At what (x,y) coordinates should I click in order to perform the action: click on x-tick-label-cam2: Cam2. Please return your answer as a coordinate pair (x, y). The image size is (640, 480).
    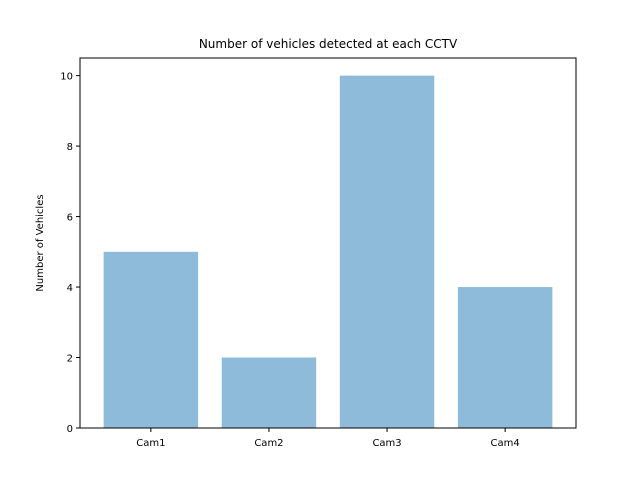
    Looking at the image, I should click on (268, 443).